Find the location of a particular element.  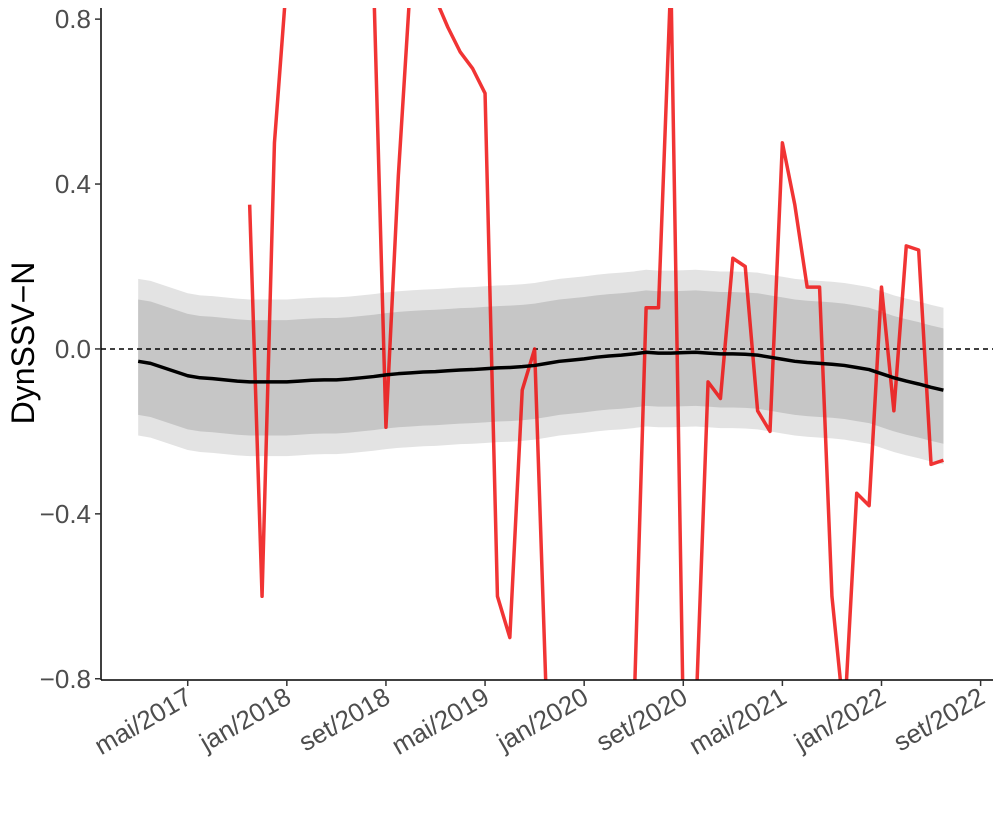

y-tick-label: 0.4 is located at coordinates (73, 184).